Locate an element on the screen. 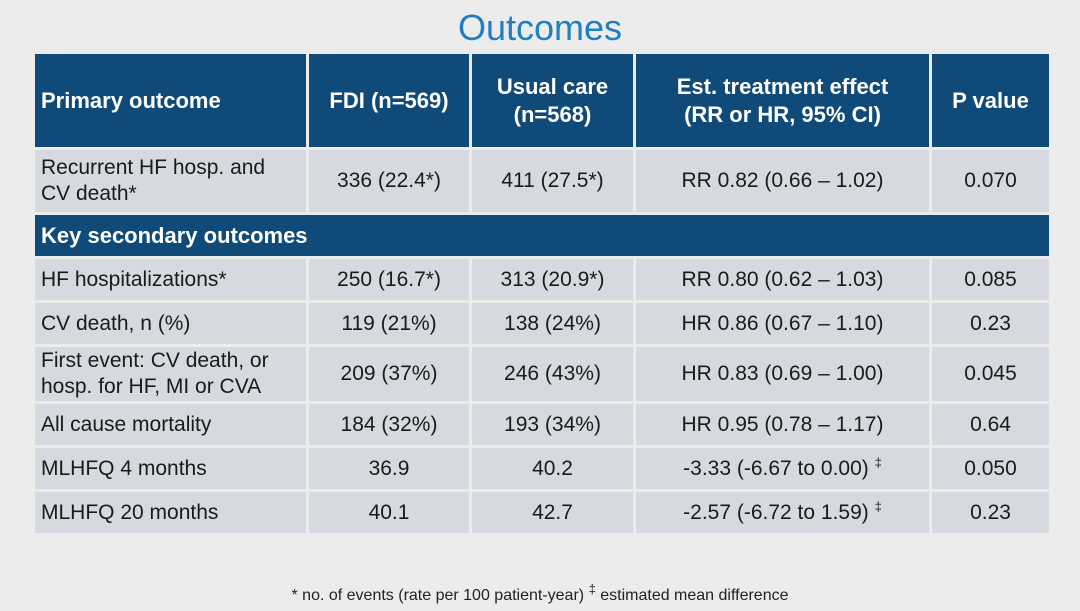  usual-care-cell: 42.7 is located at coordinates (552, 512).